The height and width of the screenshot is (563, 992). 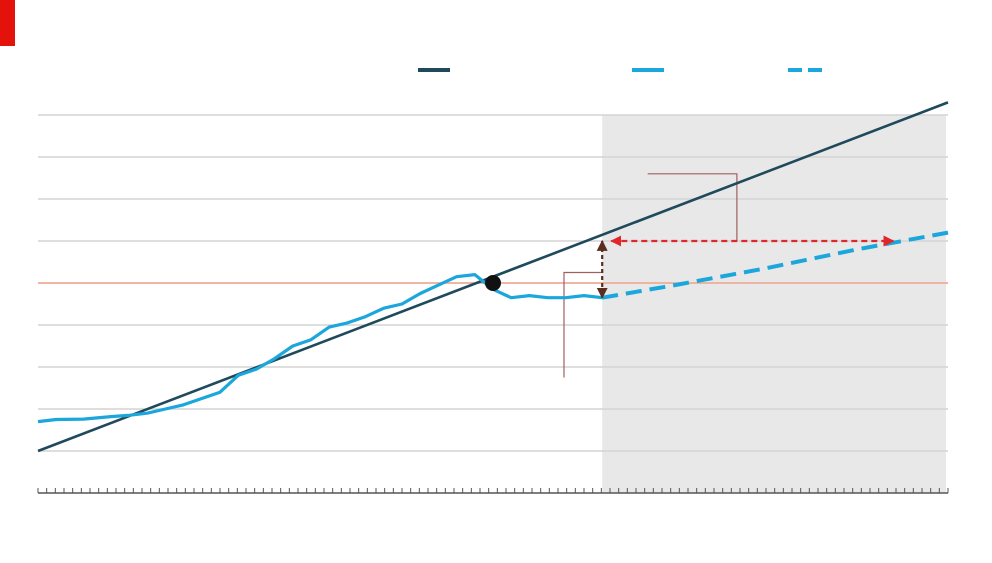 I want to click on callout-line-gap, so click(x=692, y=207).